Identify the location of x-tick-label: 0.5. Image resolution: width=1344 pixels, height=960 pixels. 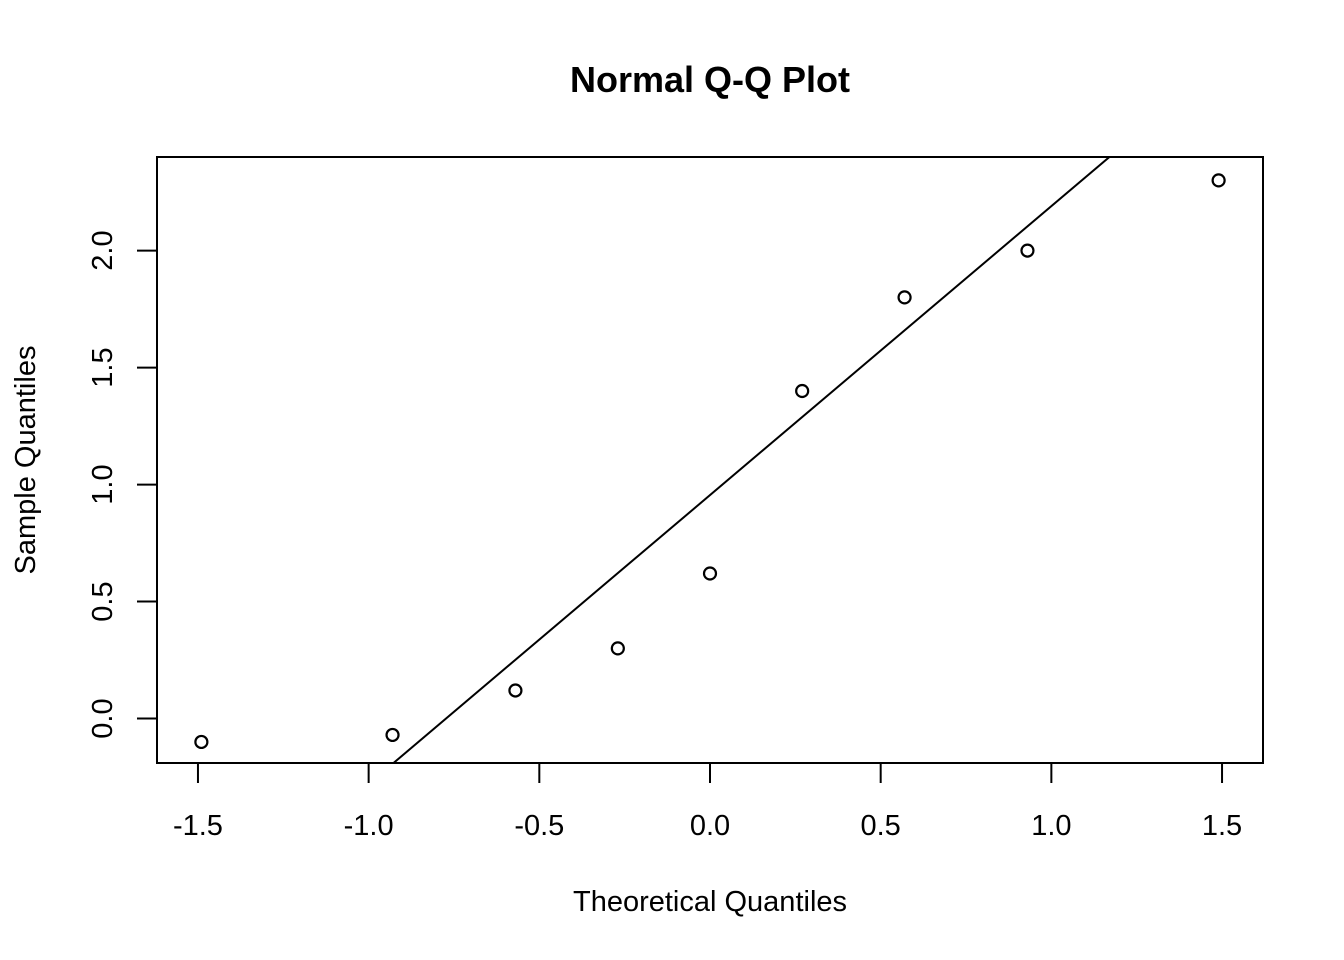
(881, 826).